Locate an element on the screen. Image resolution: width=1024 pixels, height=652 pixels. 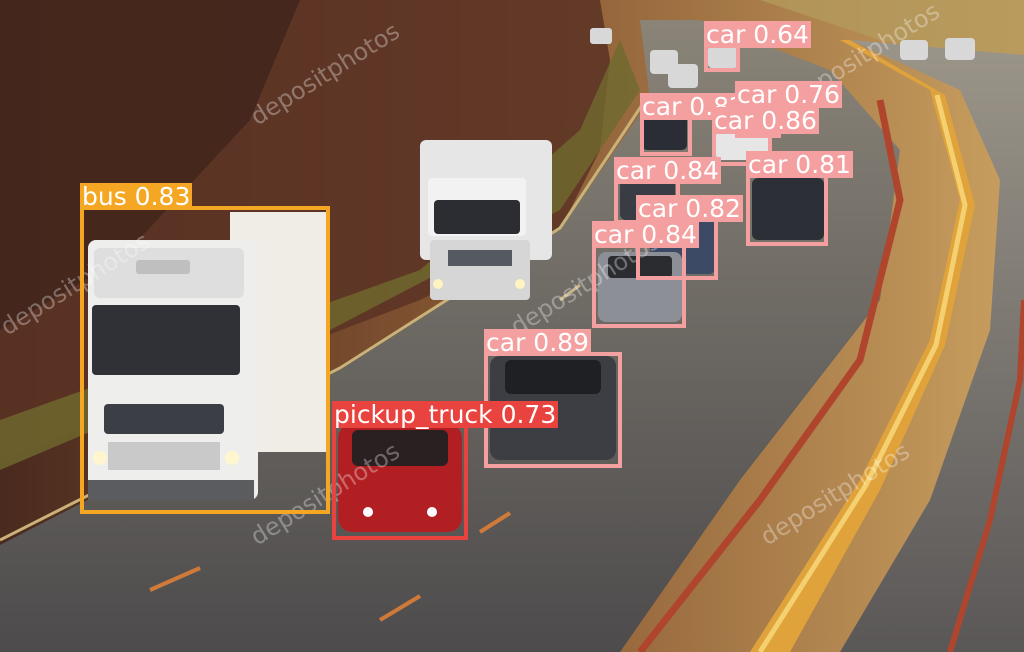
detection-box-pickup-truck: pickup_truck 0.73 is located at coordinates (445, 470).